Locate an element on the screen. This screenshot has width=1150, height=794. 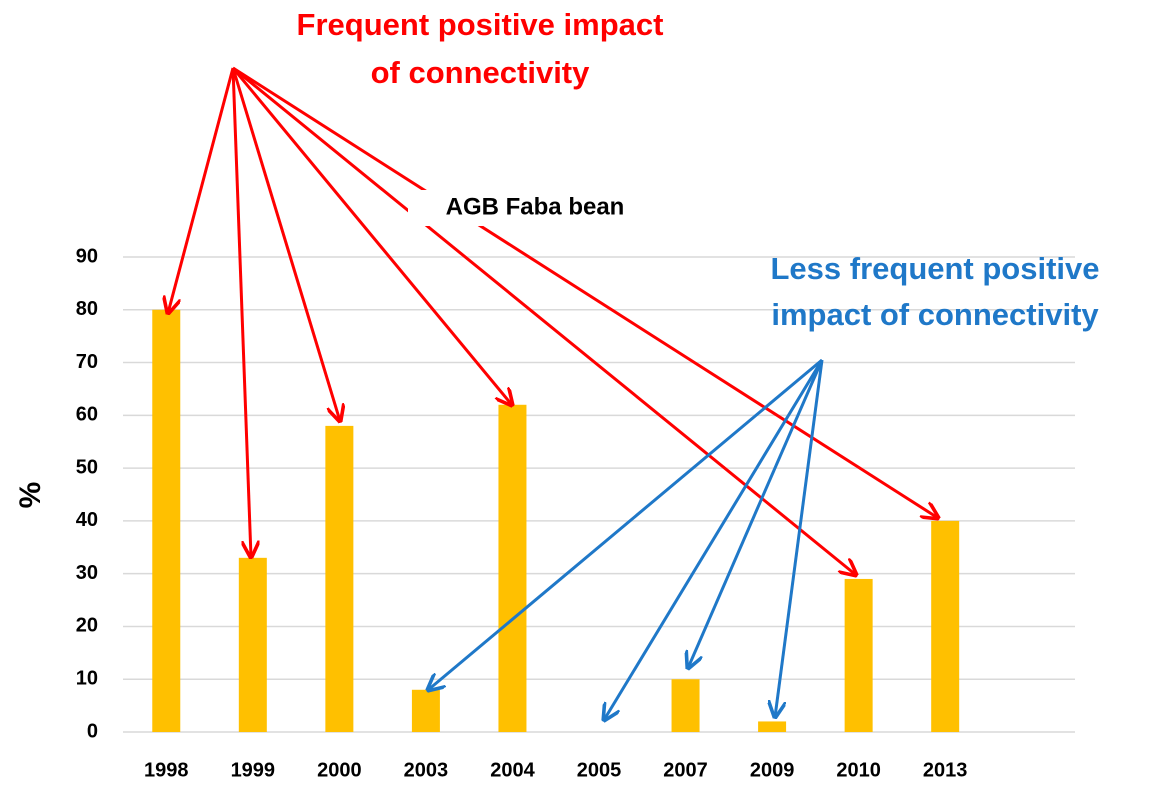
x-tick-label: 2005 is located at coordinates (599, 770).